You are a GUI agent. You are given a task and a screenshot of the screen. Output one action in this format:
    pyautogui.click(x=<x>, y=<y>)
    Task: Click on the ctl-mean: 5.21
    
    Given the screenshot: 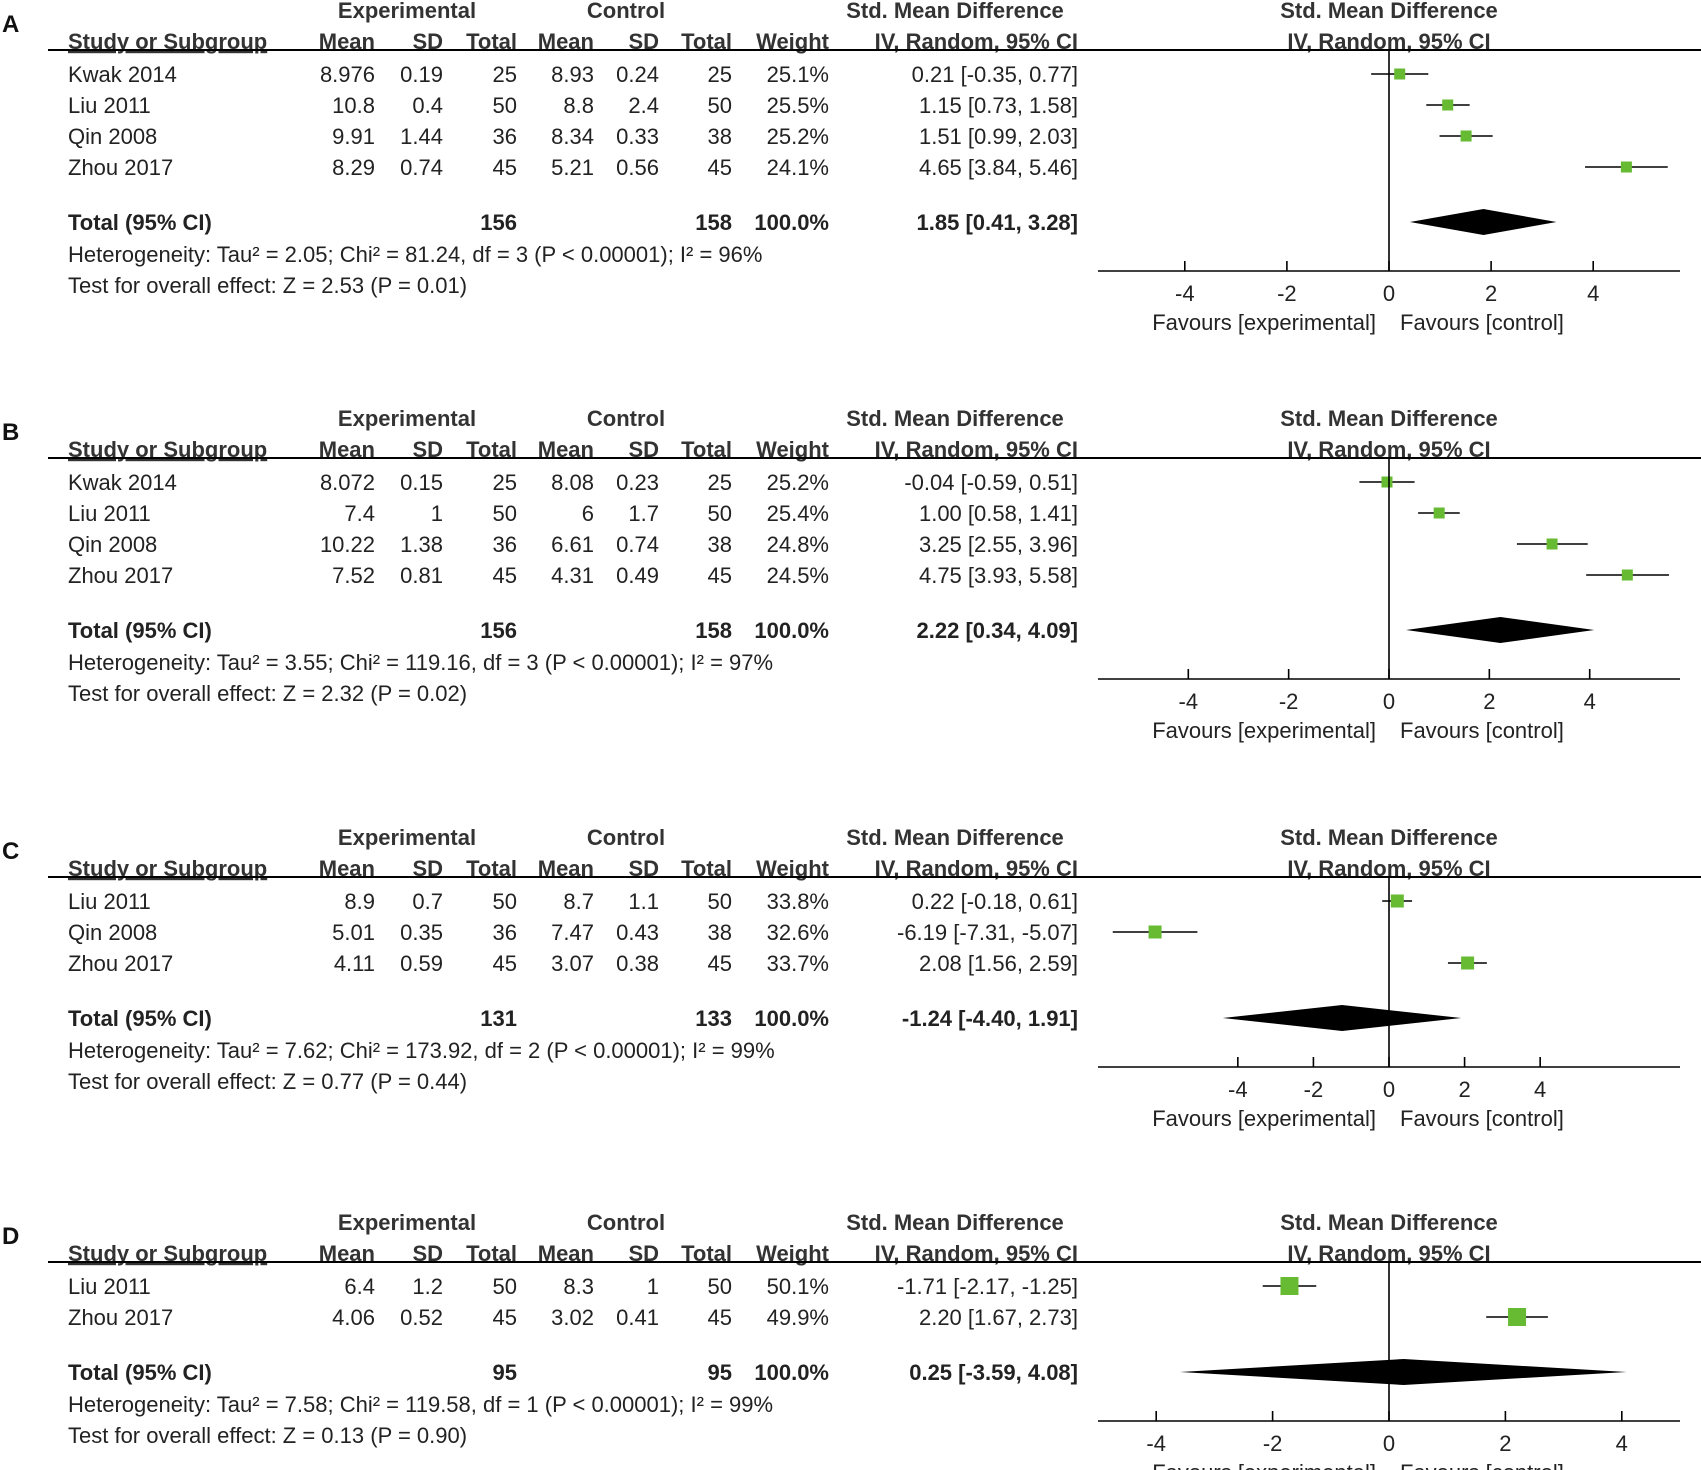 What is the action you would take?
    pyautogui.click(x=572, y=167)
    